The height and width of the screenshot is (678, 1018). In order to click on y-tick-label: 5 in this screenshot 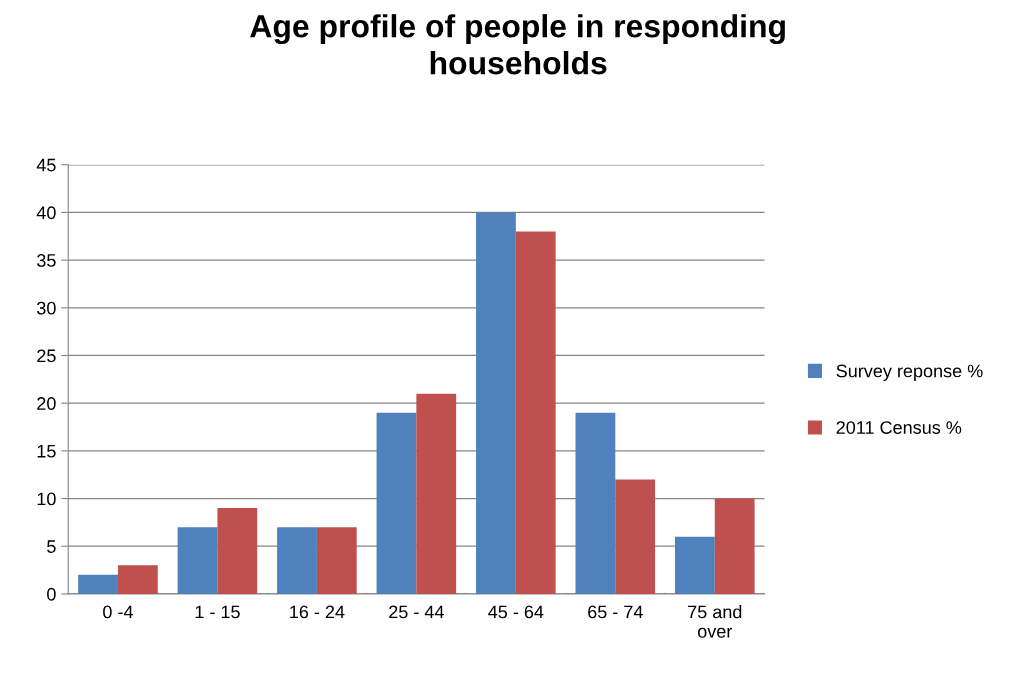, I will do `click(51, 546)`.